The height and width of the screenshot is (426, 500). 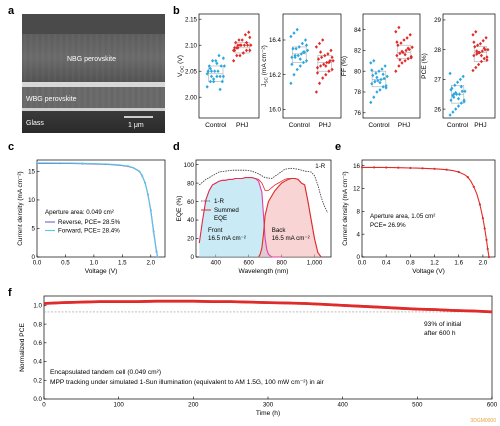 I want to click on sem-interconnect, so click(x=93, y=84).